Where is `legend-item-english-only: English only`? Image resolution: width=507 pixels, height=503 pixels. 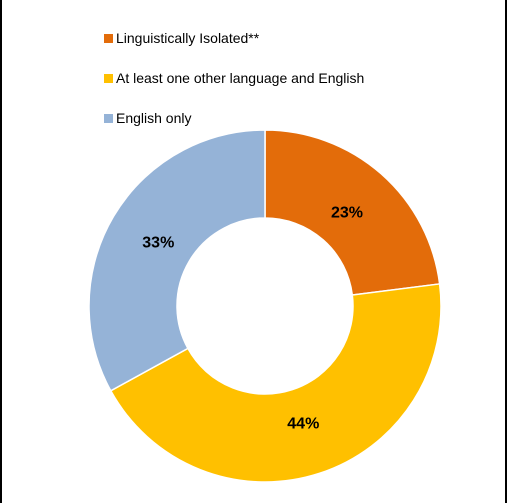
legend-item-english-only: English only is located at coordinates (234, 118).